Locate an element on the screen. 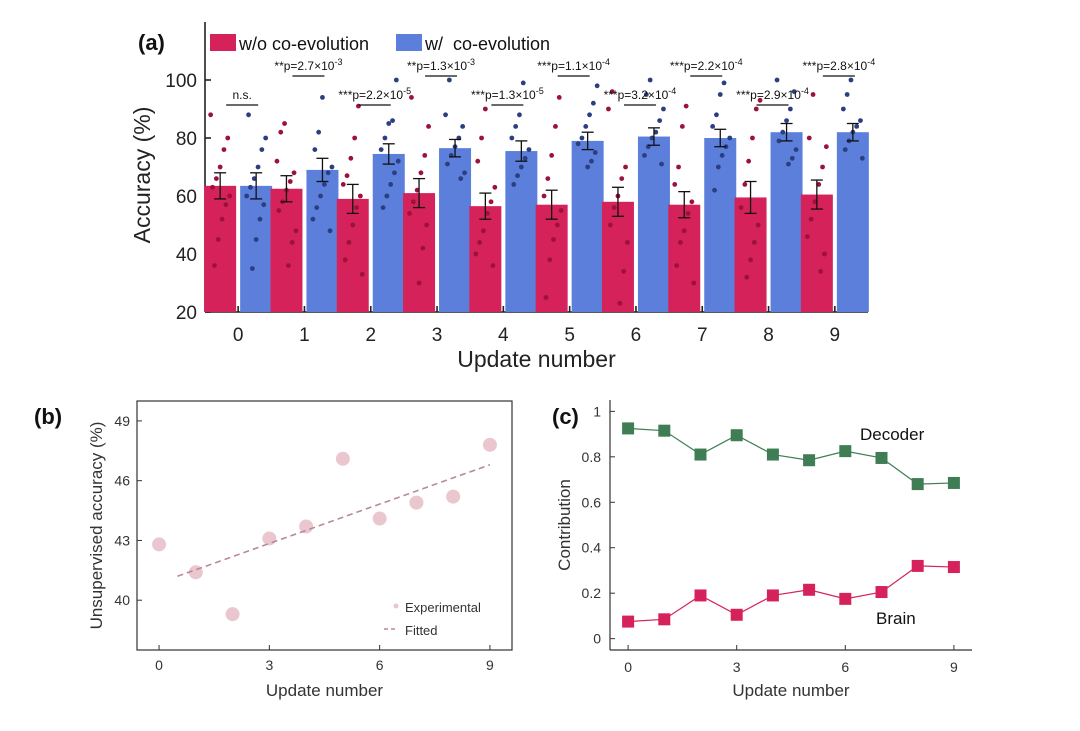 This screenshot has height=731, width=1080. bar-s1-c4 is located at coordinates (521, 231).